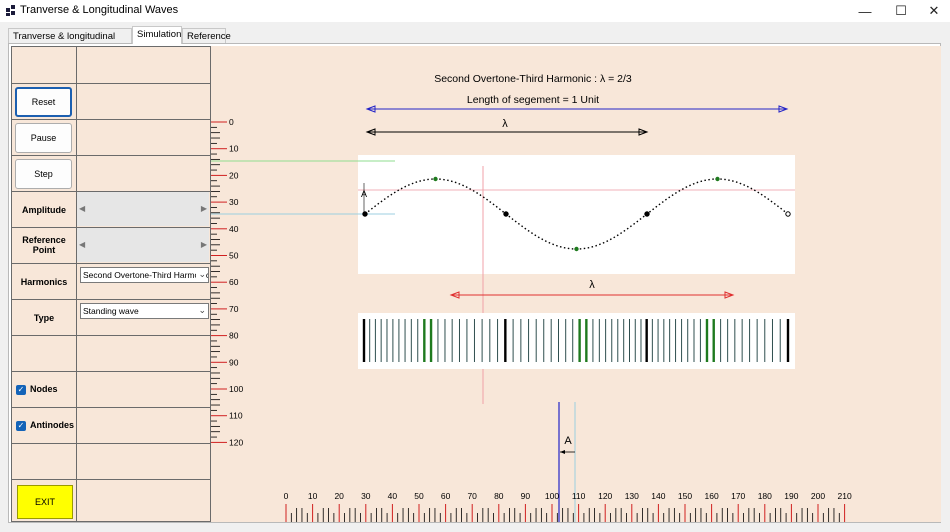  Describe the element at coordinates (144, 311) in the screenshot. I see `type-select: Standing wave ⌄` at that location.